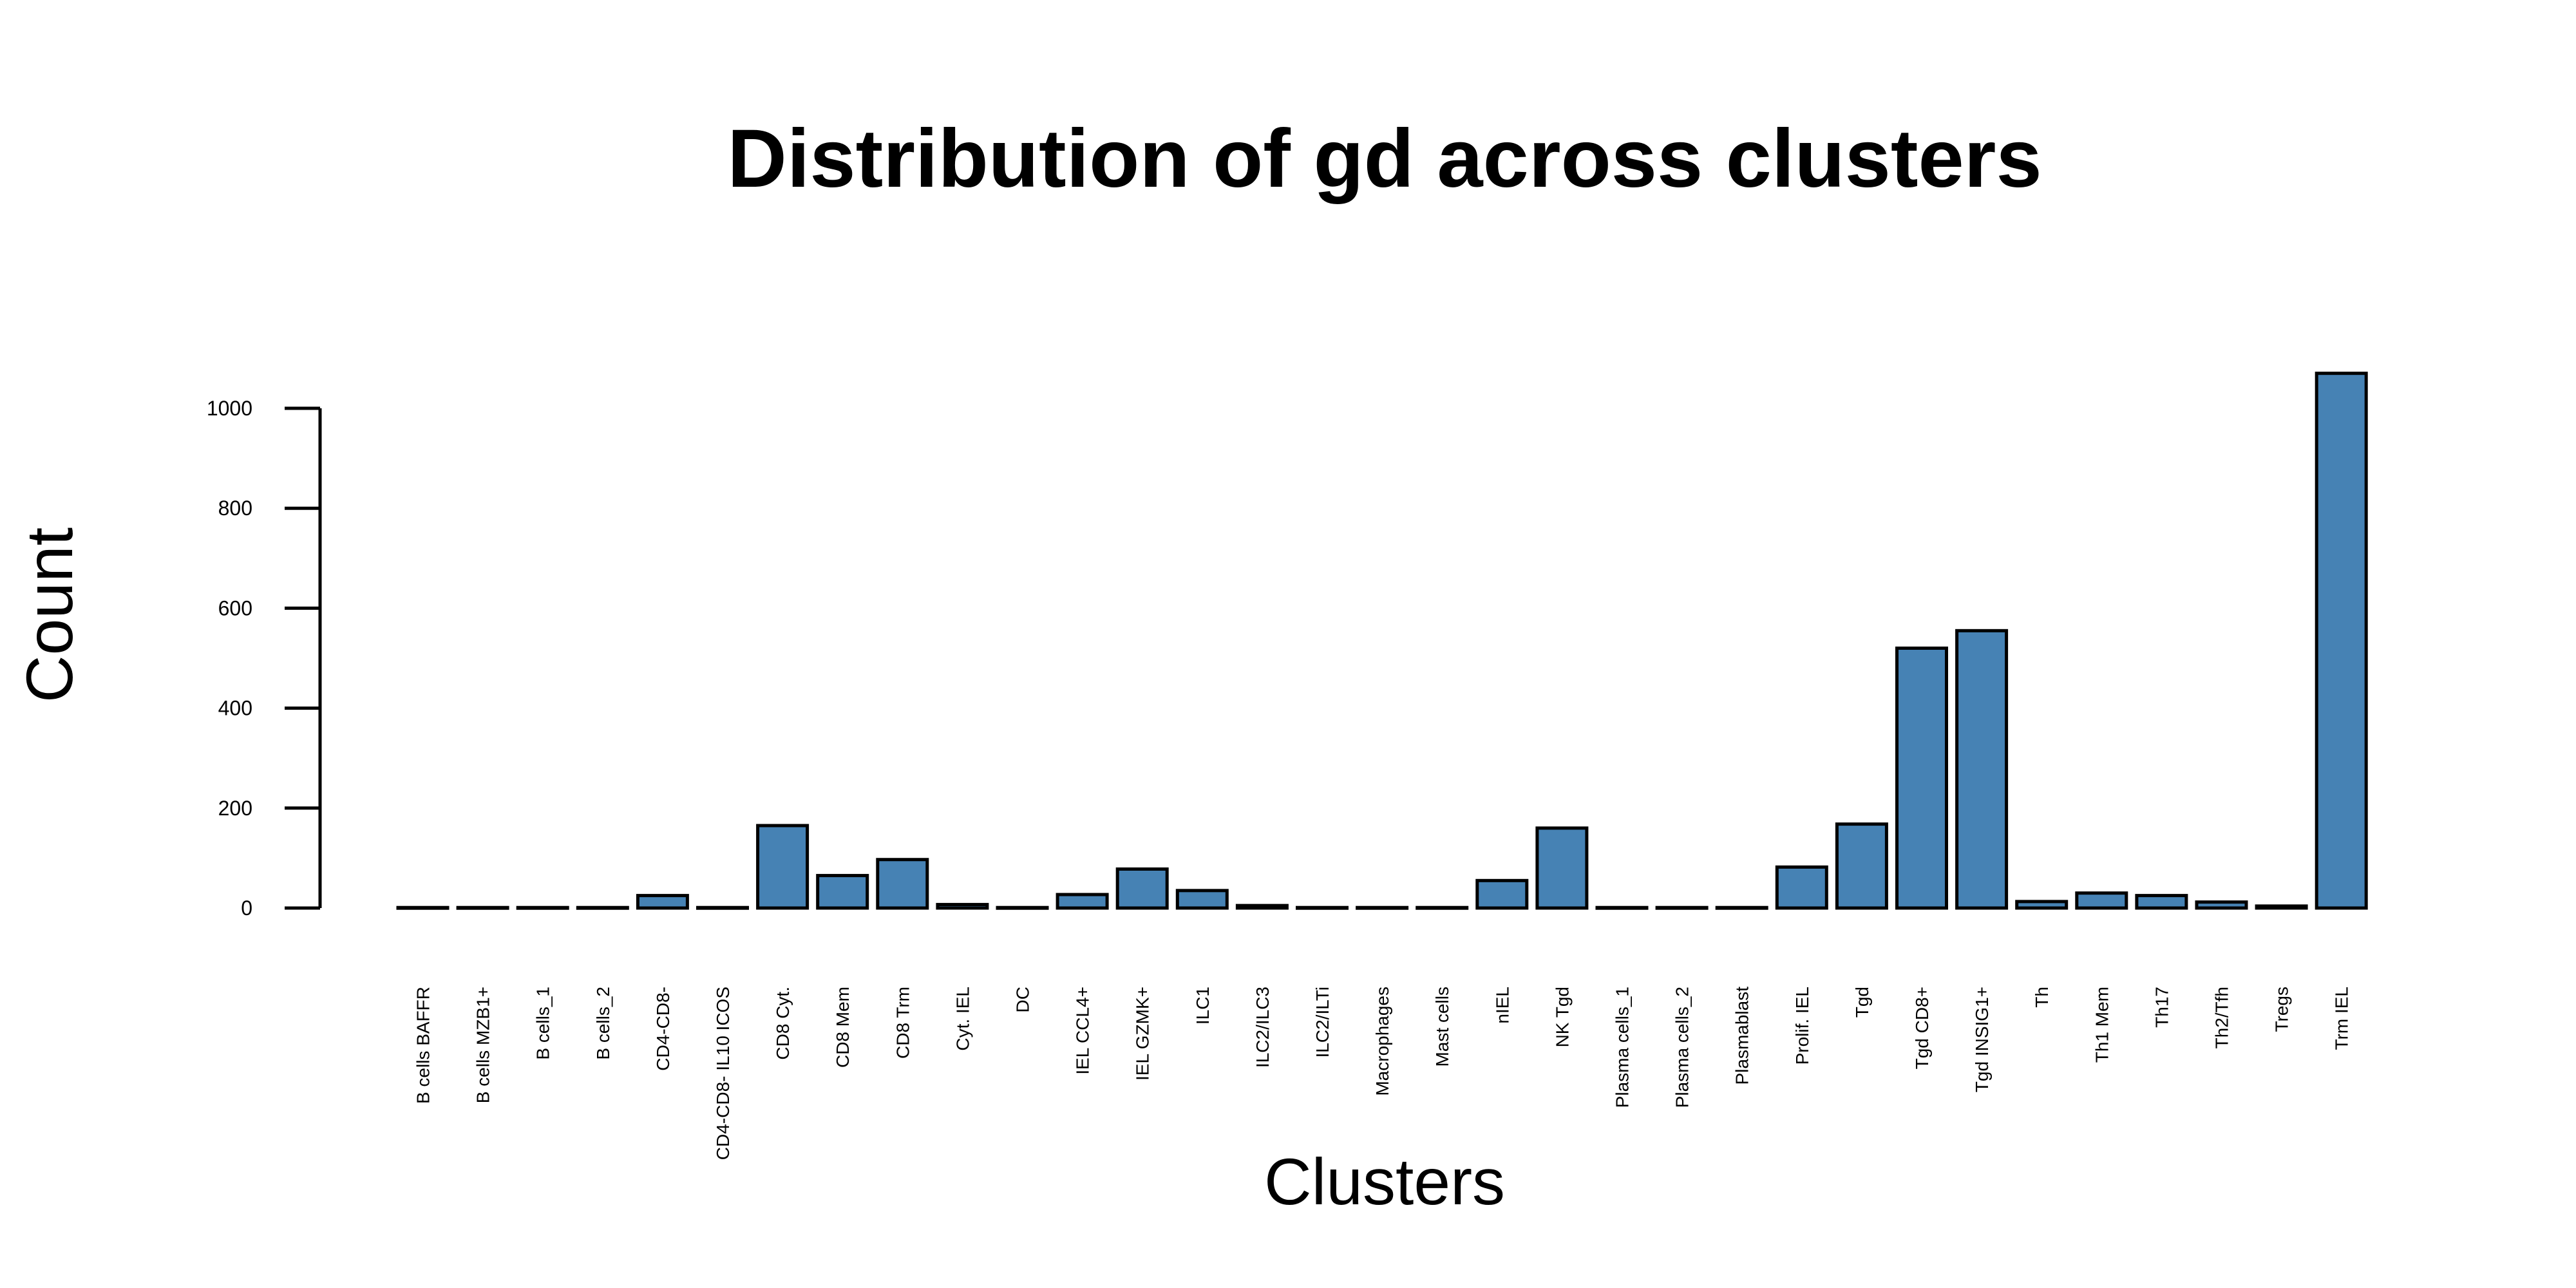 This screenshot has width=2576, height=1288. I want to click on y-axis: 0 200 400 600 800 1000, so click(264, 658).